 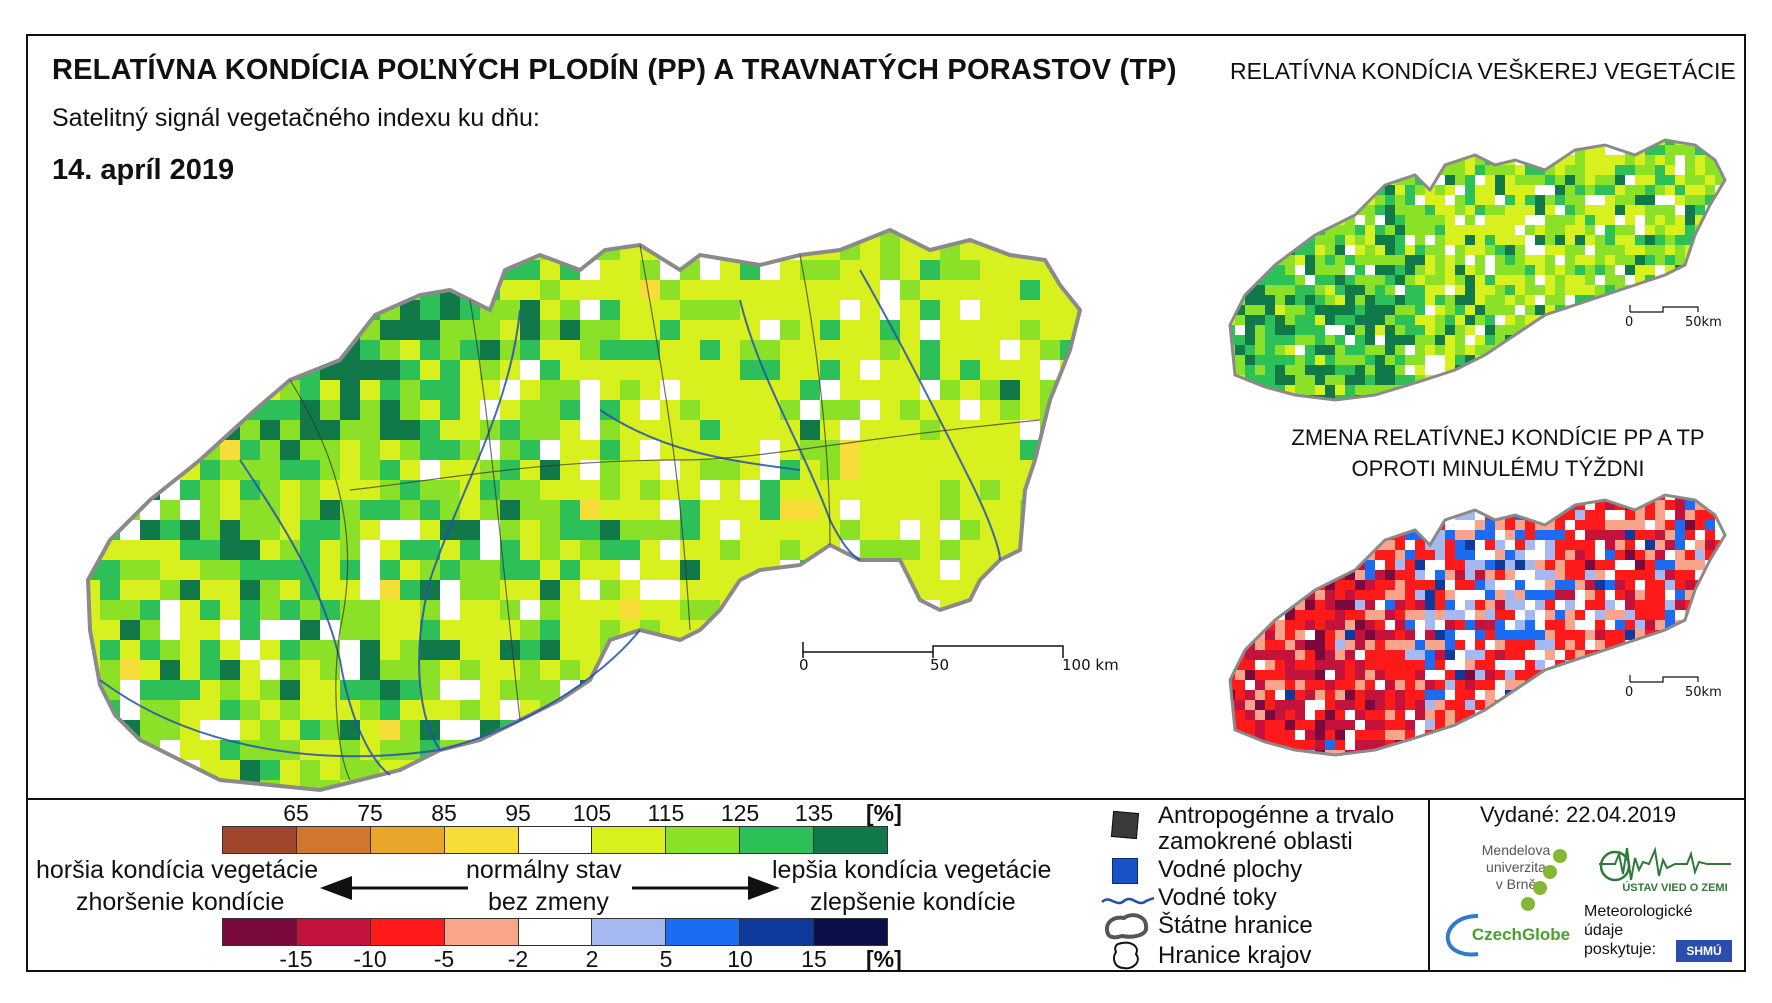 What do you see at coordinates (548, 902) in the screenshot?
I see `no-change-label: bez zmeny` at bounding box center [548, 902].